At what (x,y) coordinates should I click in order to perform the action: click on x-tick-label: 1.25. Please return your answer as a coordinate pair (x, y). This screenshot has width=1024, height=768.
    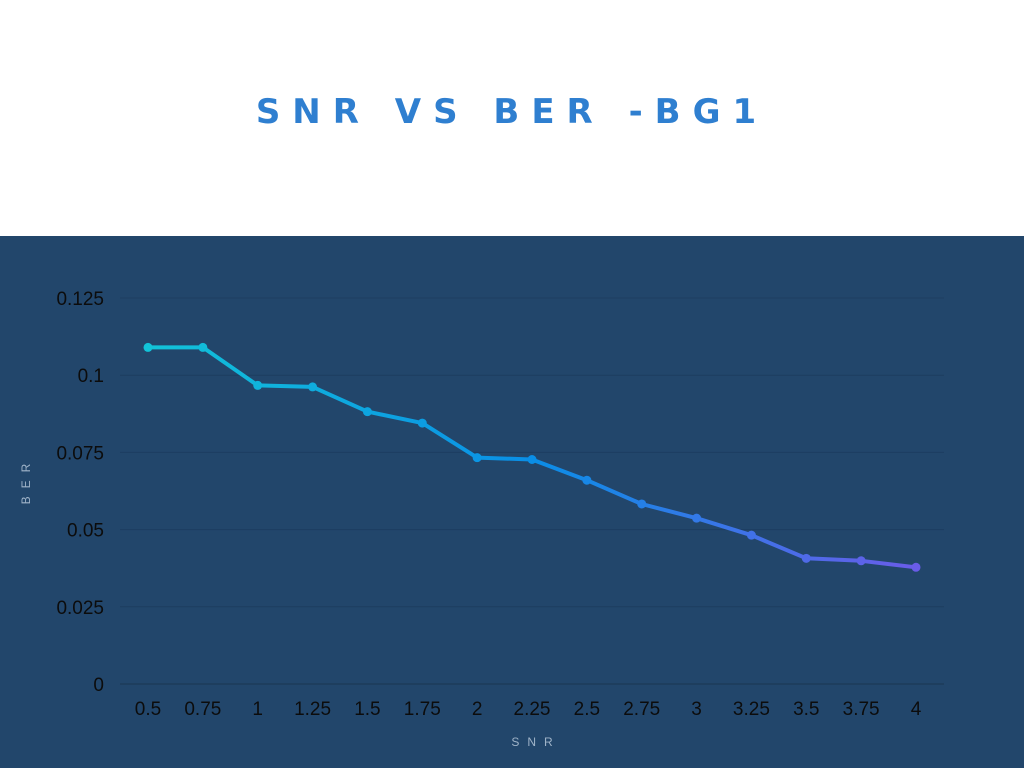
    Looking at the image, I should click on (312, 709).